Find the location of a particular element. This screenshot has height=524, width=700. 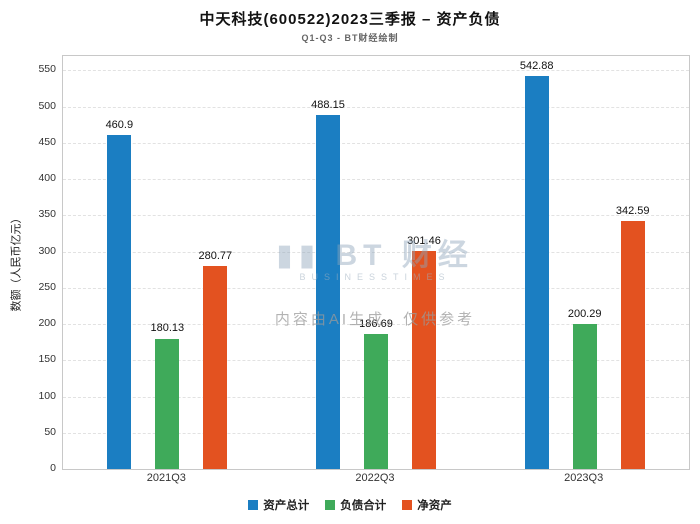

x-tick-label-2022Q3: 2022Q3 is located at coordinates (375, 478).